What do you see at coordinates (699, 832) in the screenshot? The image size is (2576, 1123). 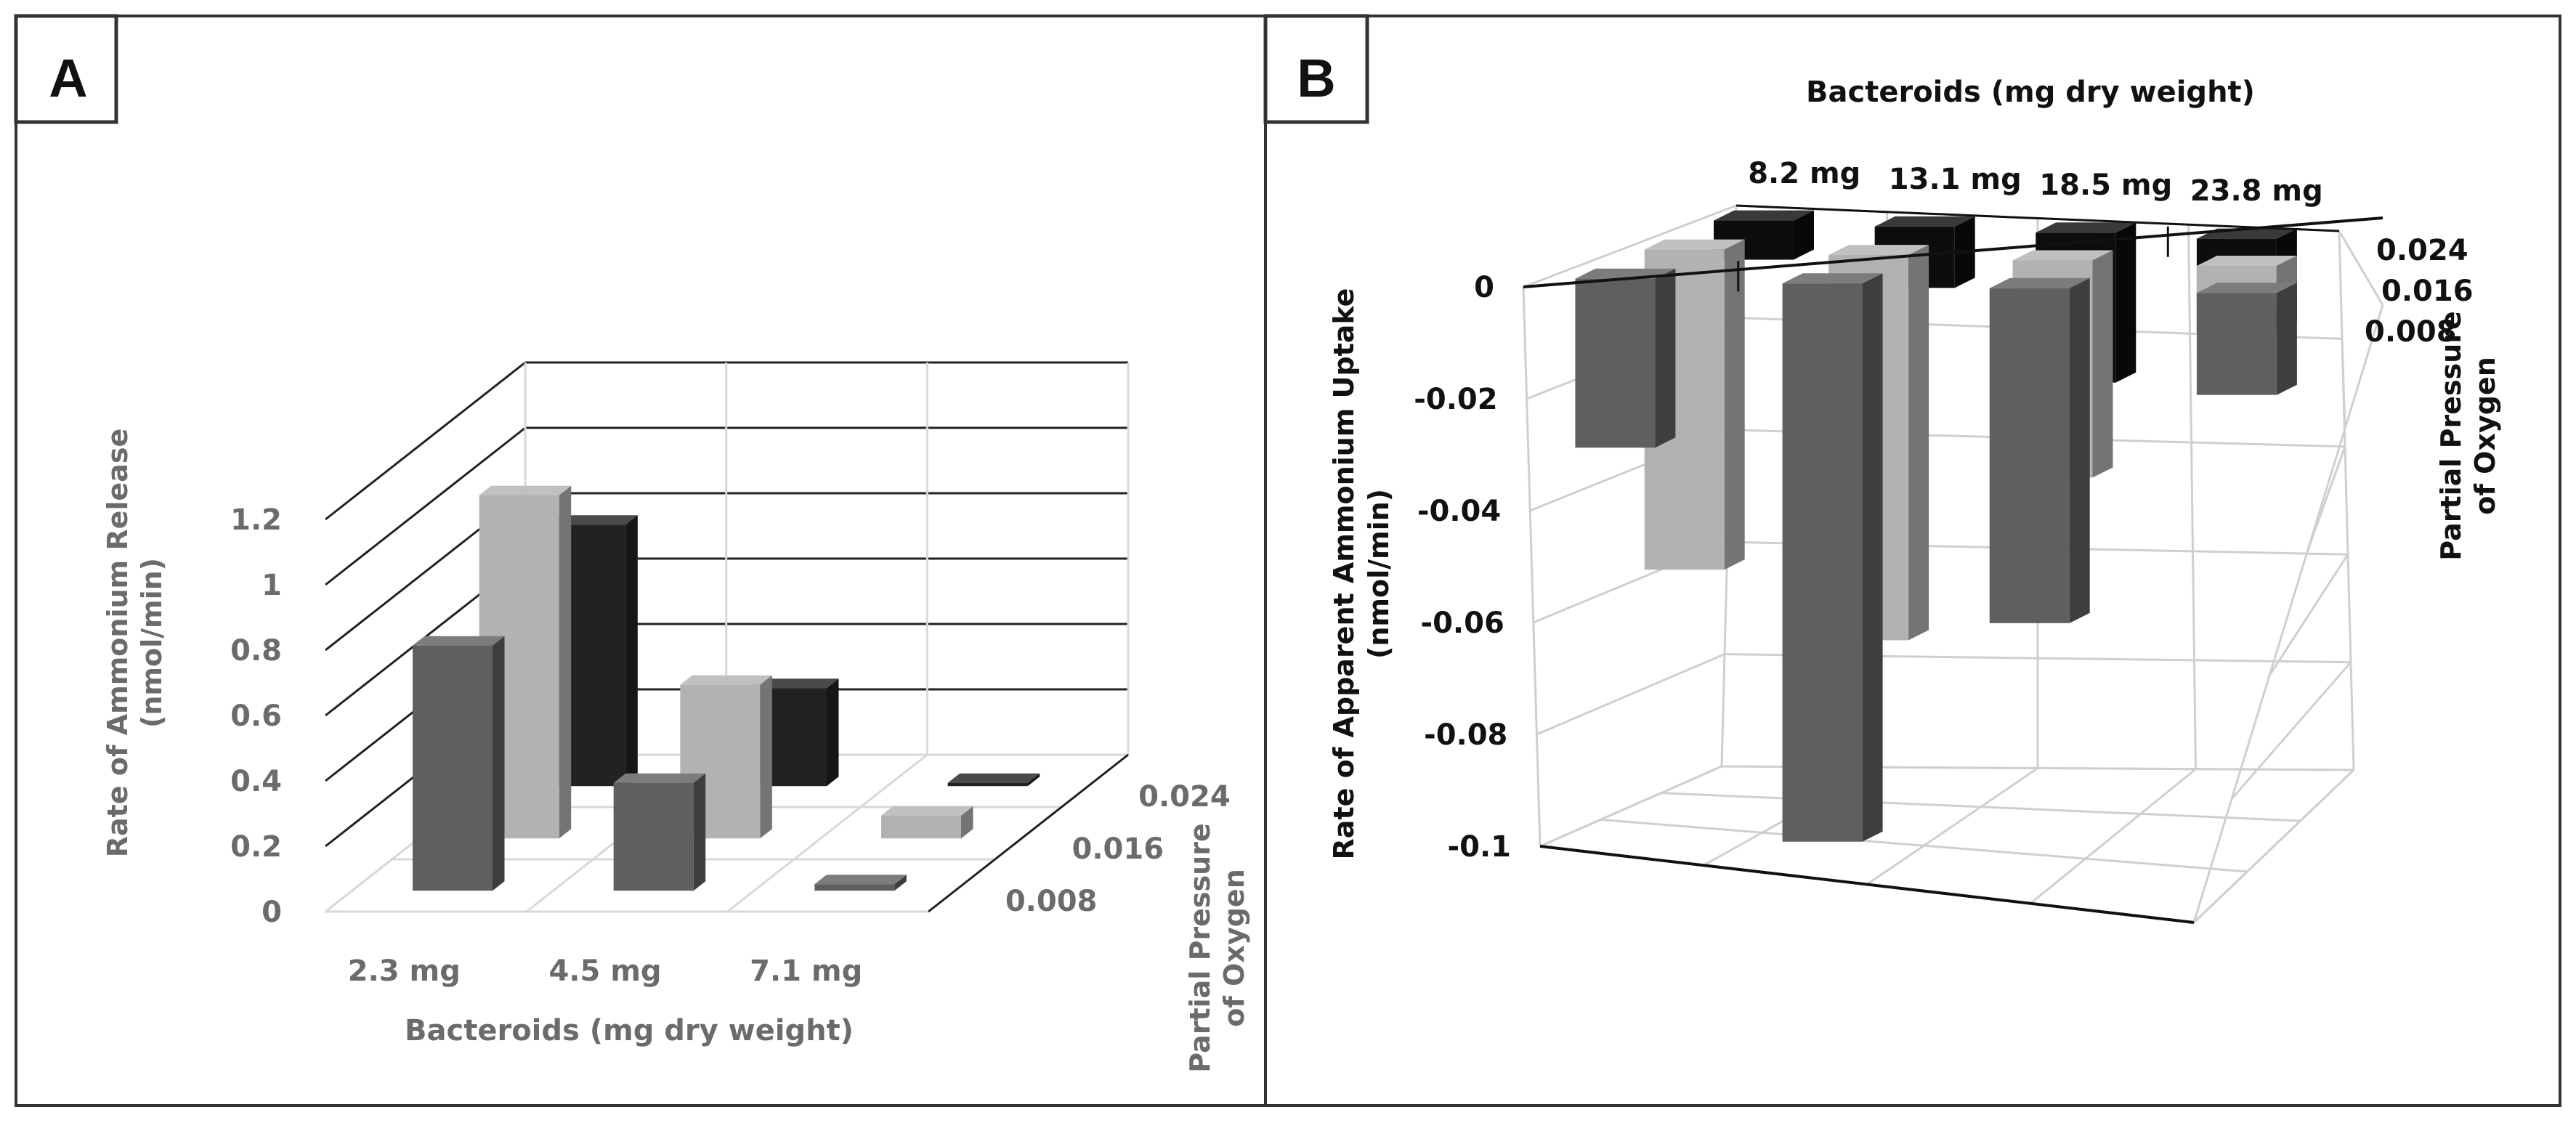 I see `panel-a-bar-0_008-1-side` at bounding box center [699, 832].